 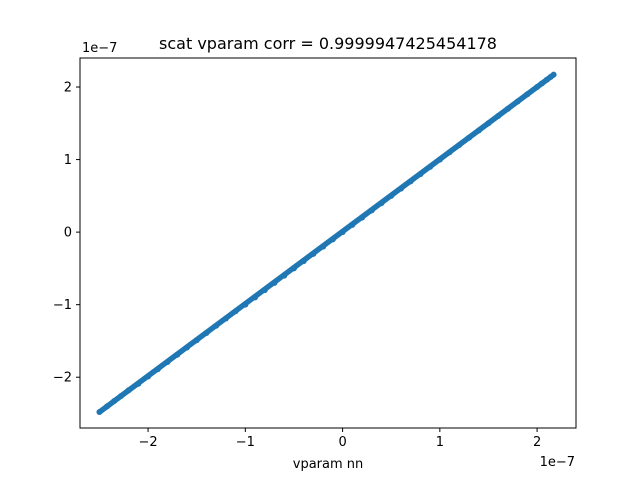 I want to click on y-tick-label: −2, so click(x=62, y=378).